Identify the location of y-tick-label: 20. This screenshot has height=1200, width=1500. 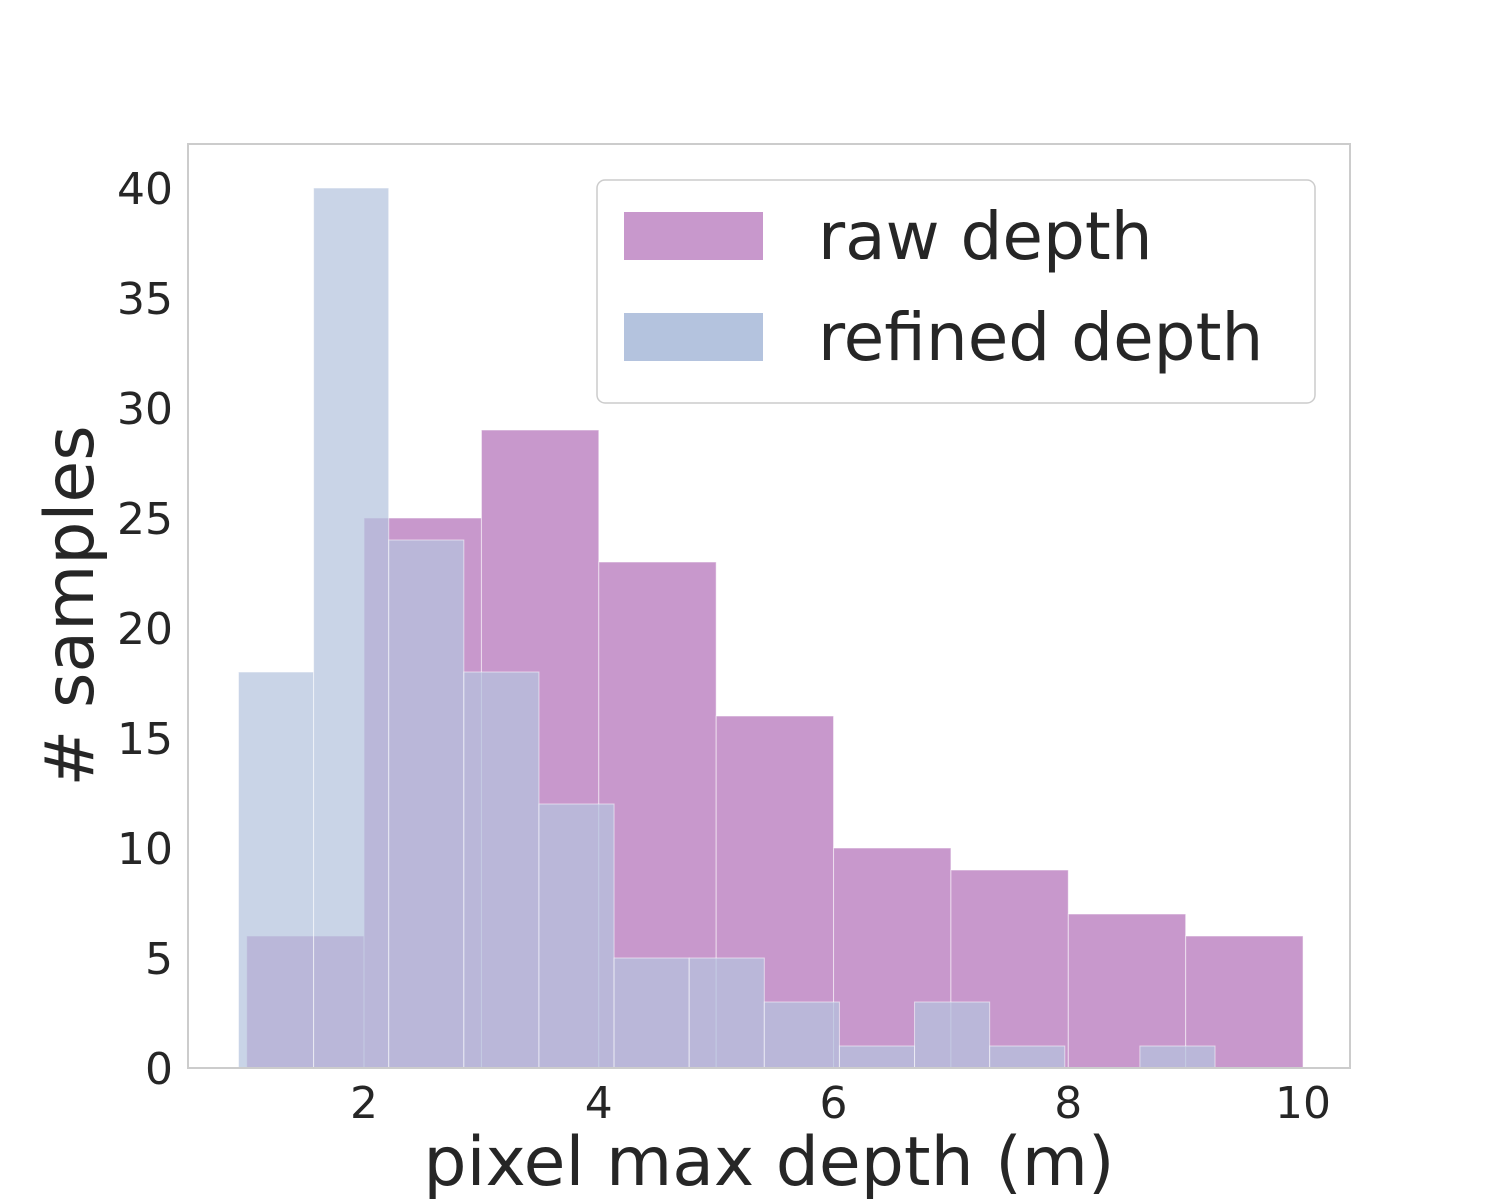
(145, 629).